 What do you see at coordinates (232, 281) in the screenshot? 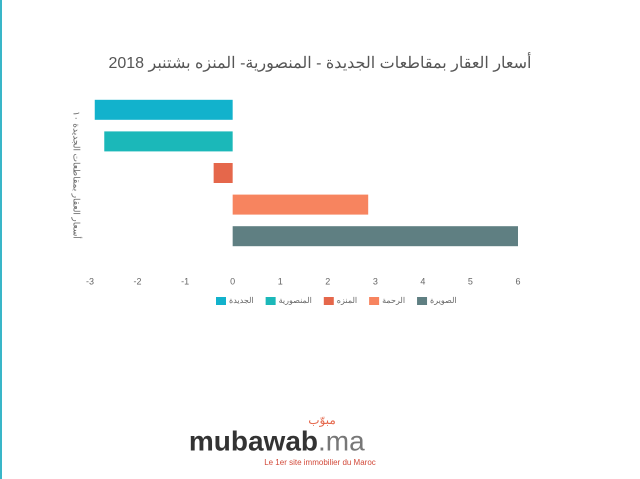
I see `x-tick-label: 0` at bounding box center [232, 281].